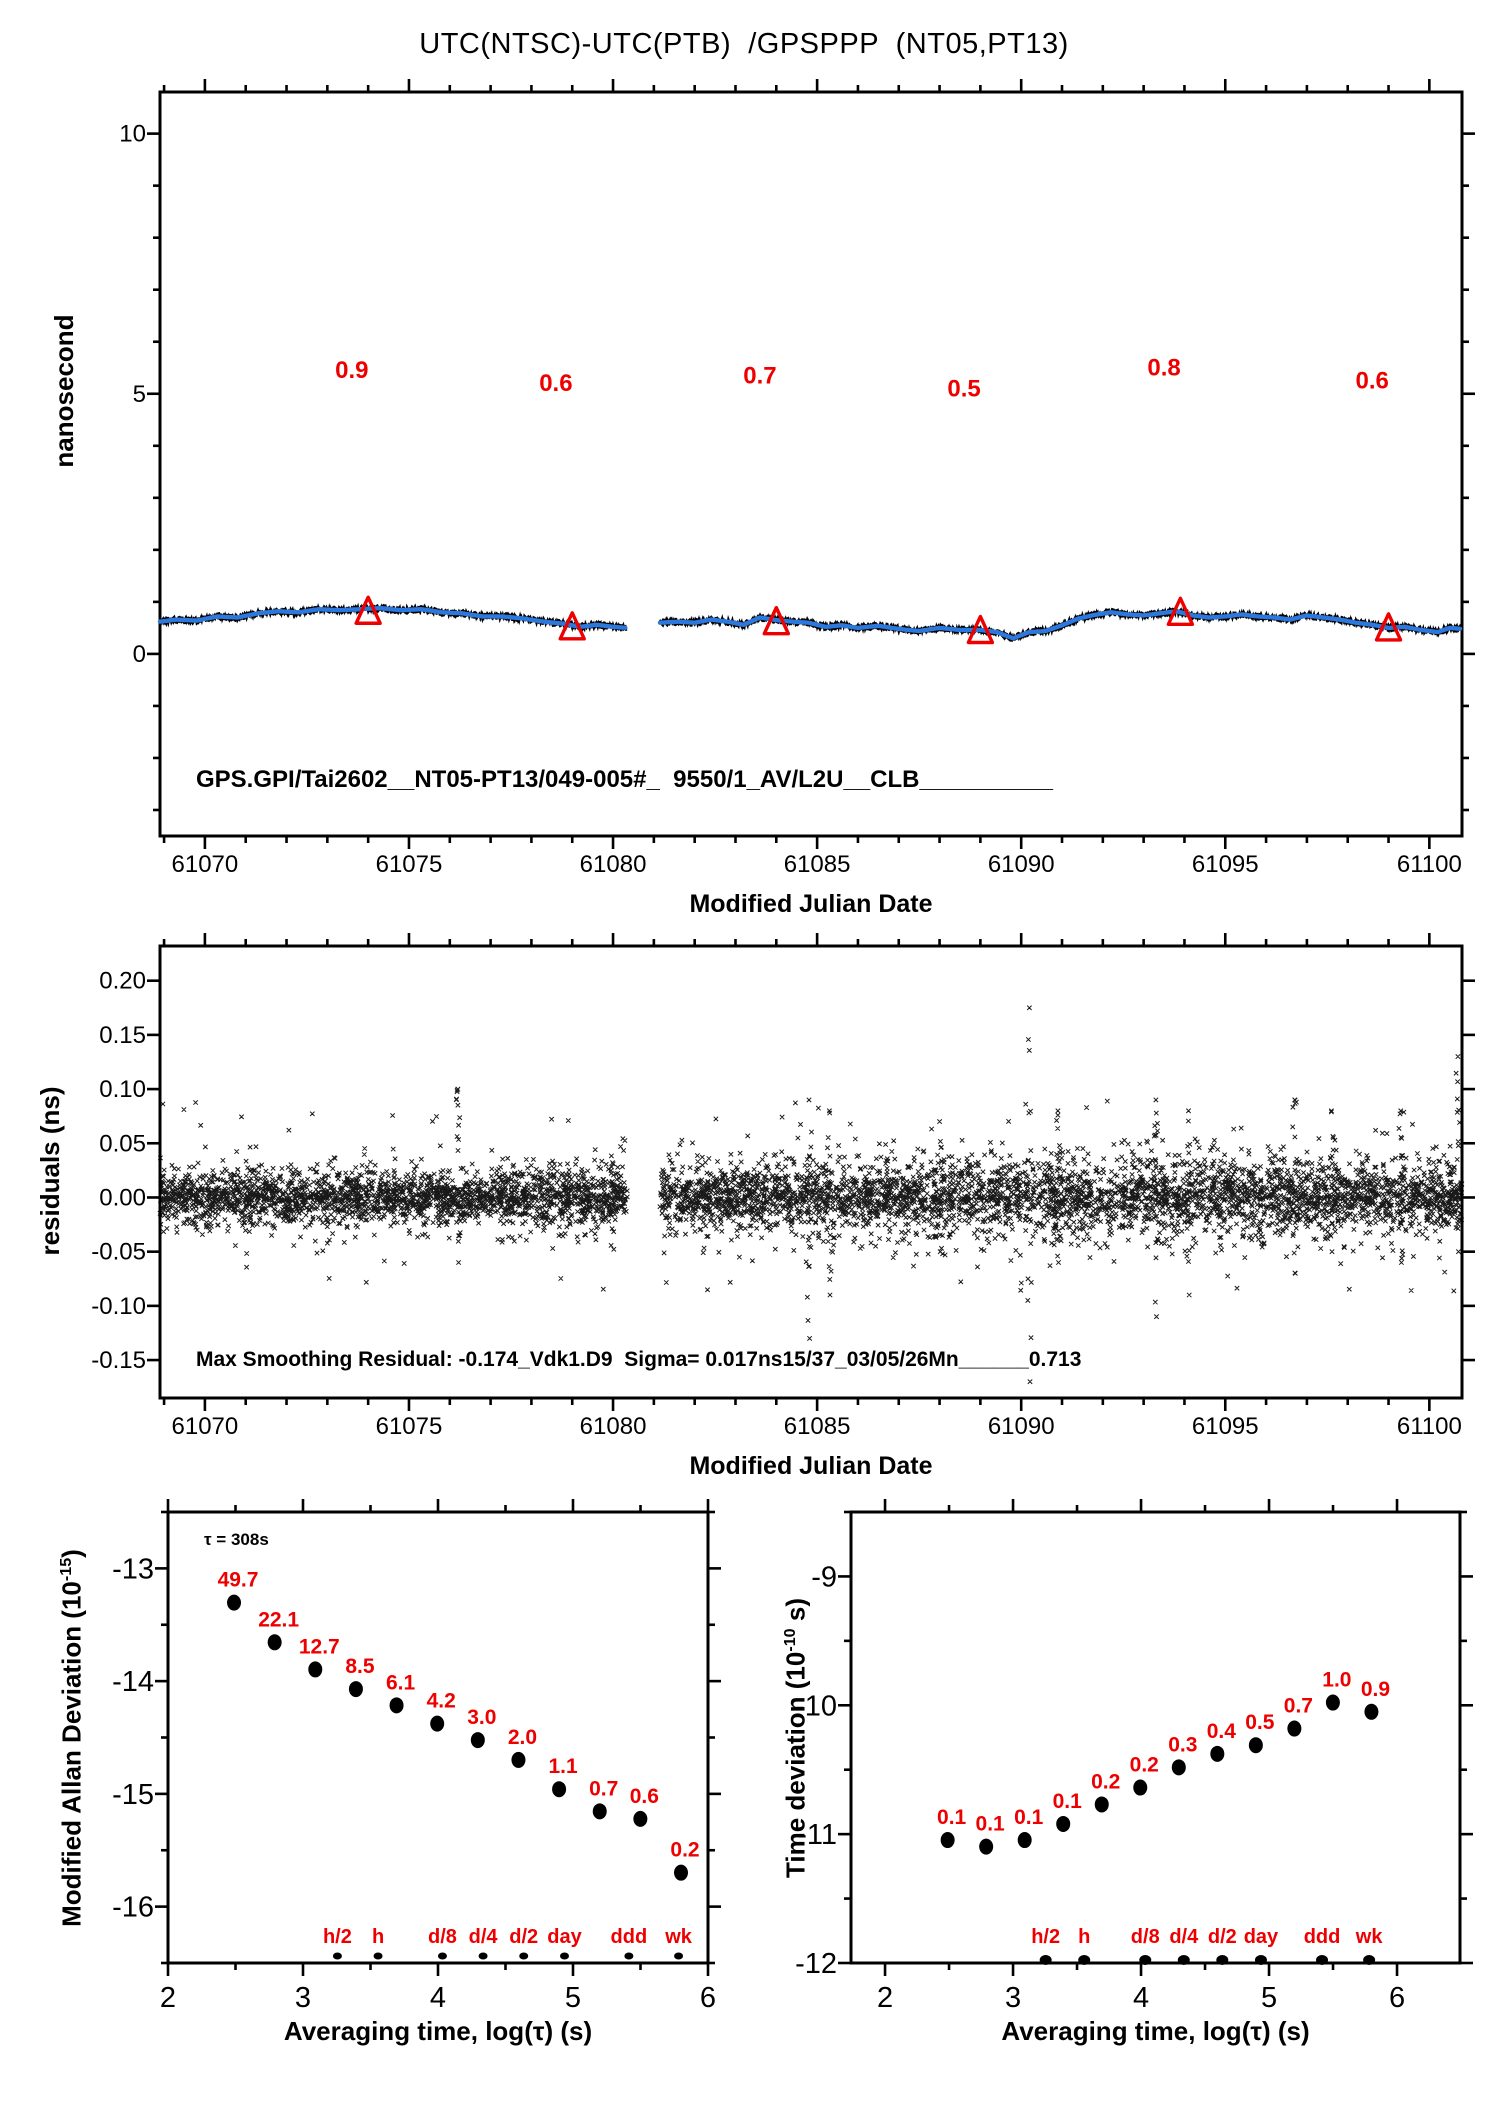 The image size is (1488, 2105). I want to click on time-span-label: h/2, so click(1045, 1937).